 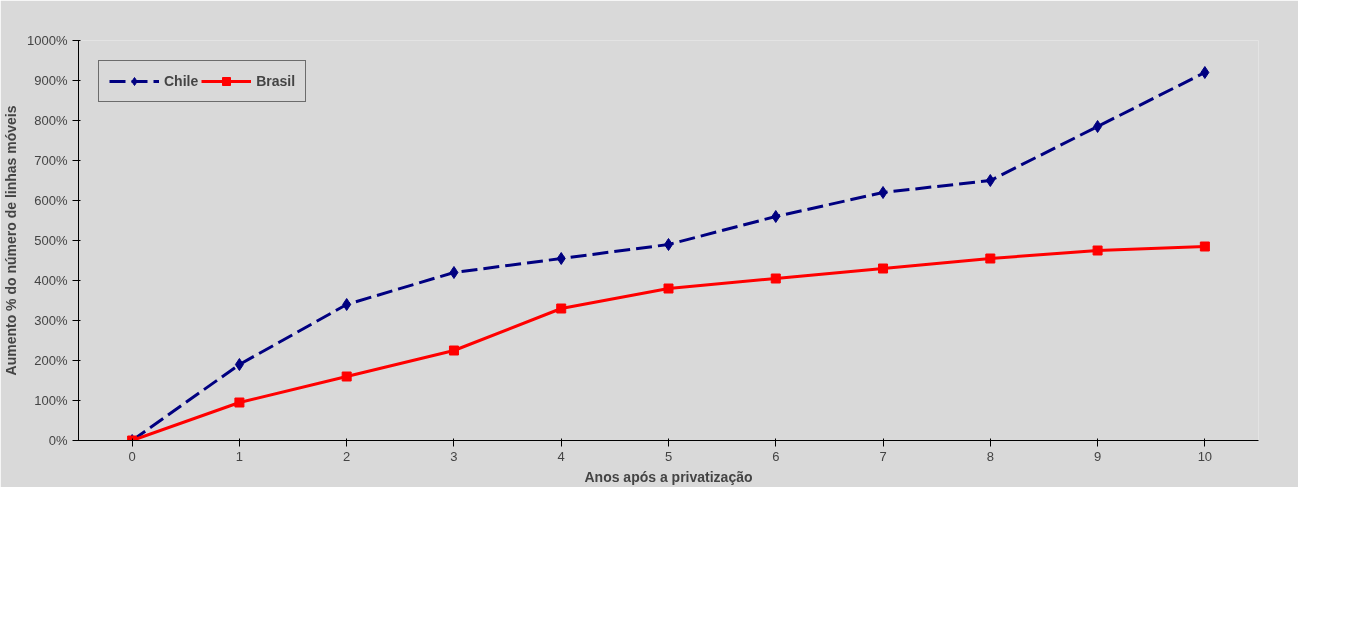 What do you see at coordinates (347, 456) in the screenshot?
I see `x-tick-label: 2` at bounding box center [347, 456].